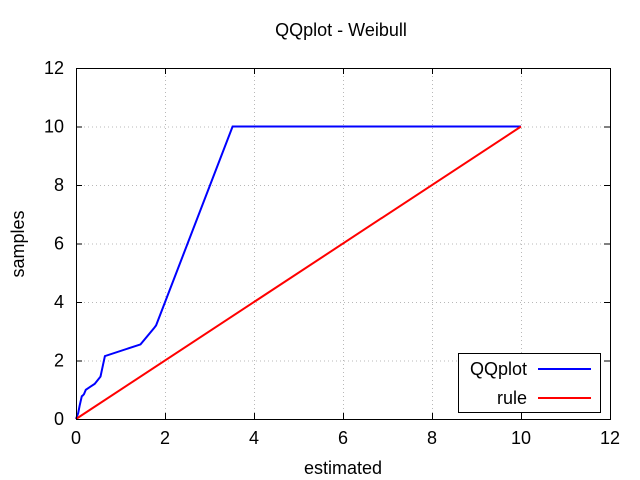  I want to click on y-tick-label: 12, so click(54, 68).